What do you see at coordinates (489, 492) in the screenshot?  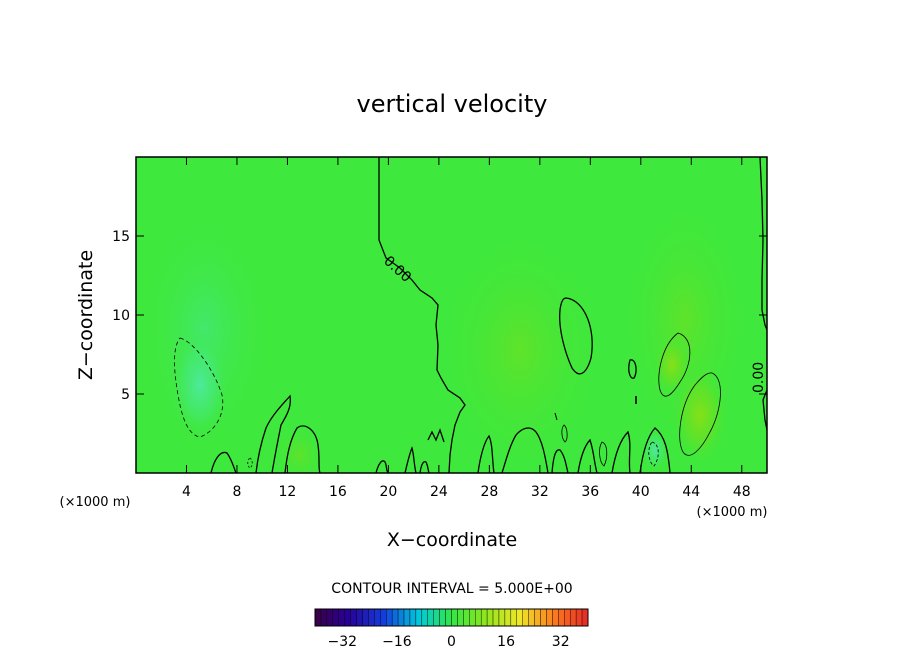 I see `x-tick-label: 28` at bounding box center [489, 492].